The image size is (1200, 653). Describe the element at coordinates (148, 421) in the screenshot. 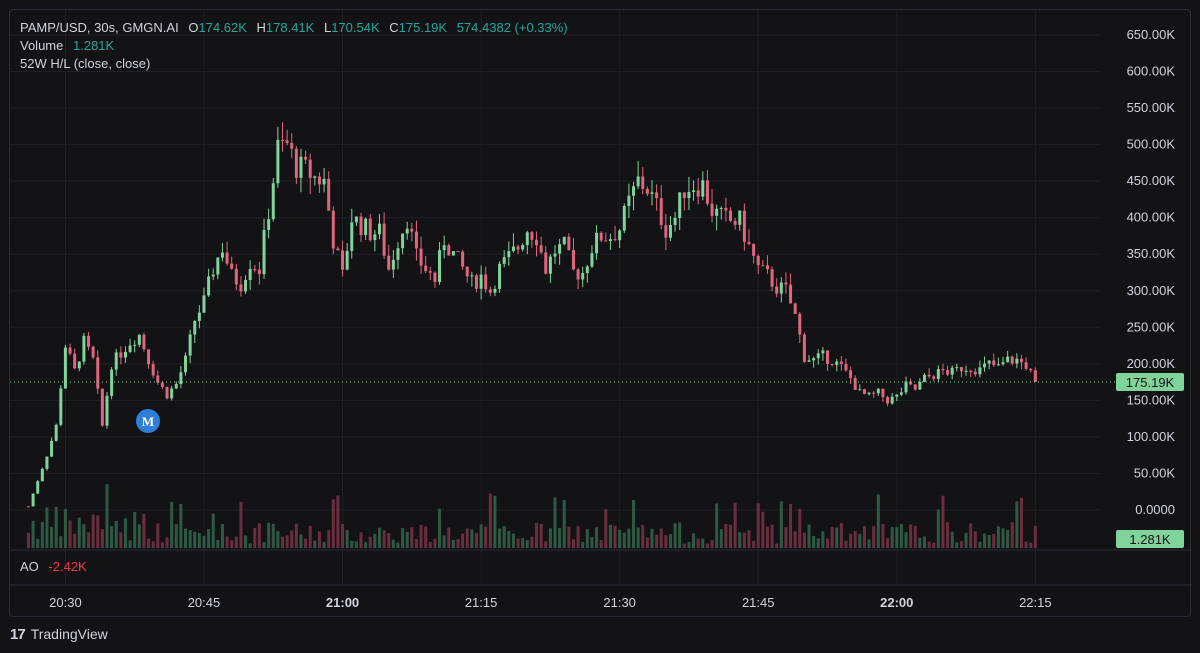

I see `marker-badge: M` at that location.